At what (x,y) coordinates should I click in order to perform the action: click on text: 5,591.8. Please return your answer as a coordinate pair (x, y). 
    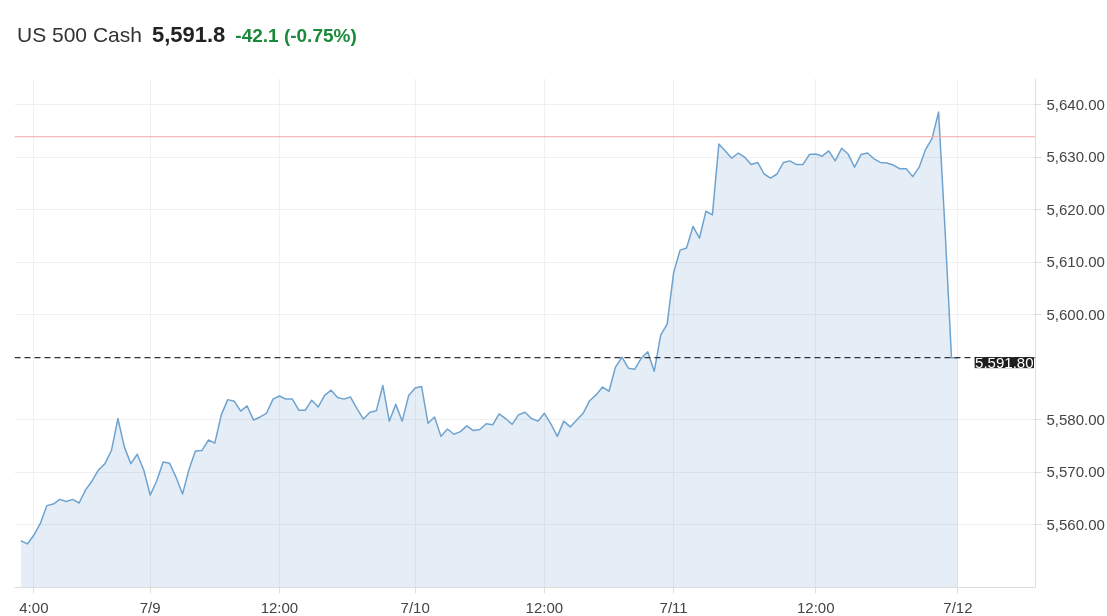
    Looking at the image, I should click on (188, 34).